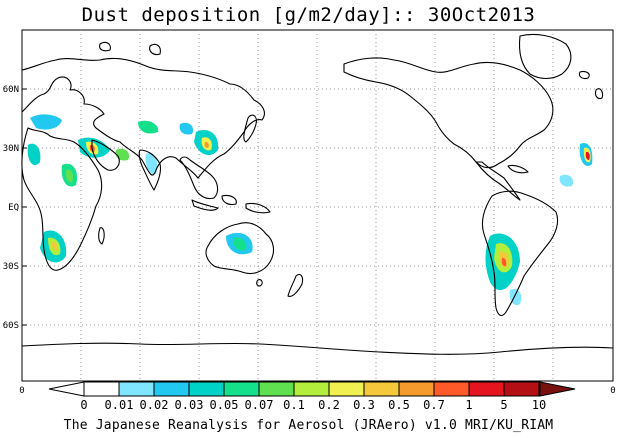  What do you see at coordinates (11, 90) in the screenshot?
I see `lat-label-60n: 60N` at bounding box center [11, 90].